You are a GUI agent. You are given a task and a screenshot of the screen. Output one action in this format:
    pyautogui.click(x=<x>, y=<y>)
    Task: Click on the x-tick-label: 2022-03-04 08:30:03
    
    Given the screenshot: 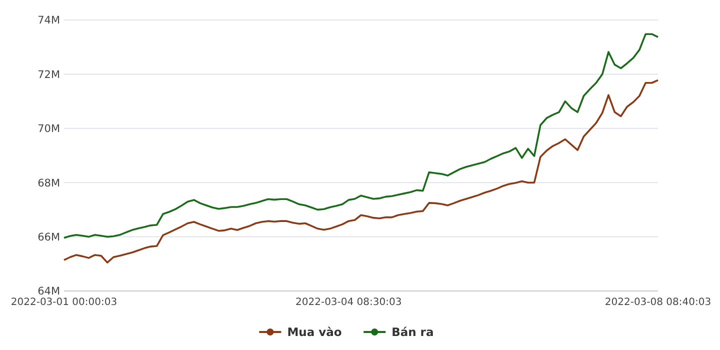 What is the action you would take?
    pyautogui.click(x=349, y=302)
    